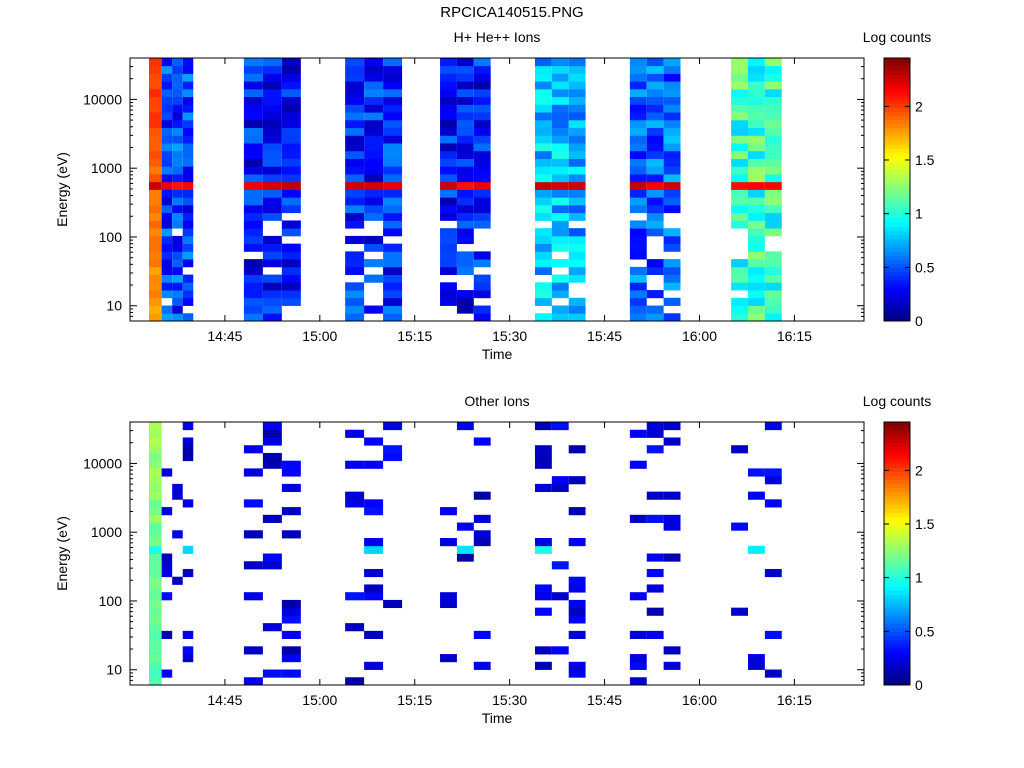  Describe the element at coordinates (897, 189) in the screenshot. I see `colorbar-frame` at that location.